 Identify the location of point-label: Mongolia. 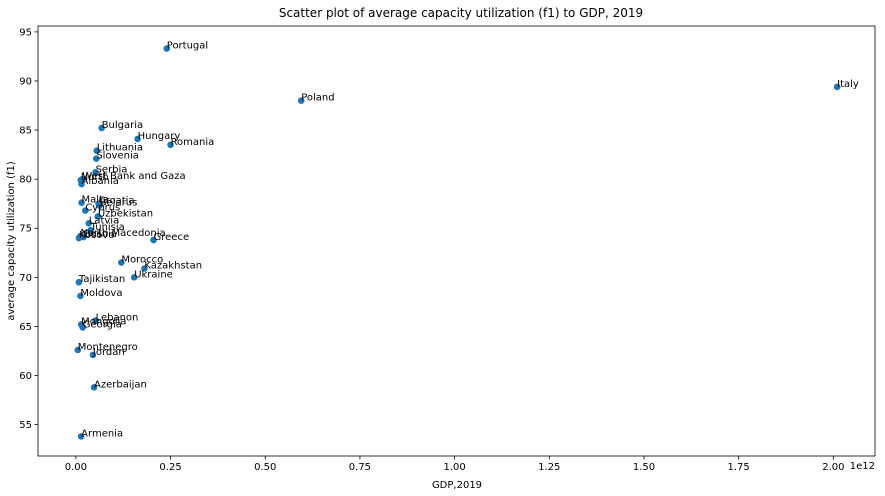
(103, 321).